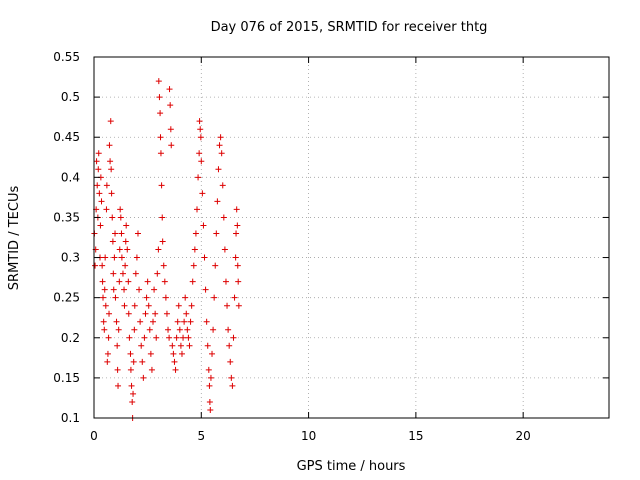 The height and width of the screenshot is (480, 640). I want to click on x-tick-label: 0, so click(94, 436).